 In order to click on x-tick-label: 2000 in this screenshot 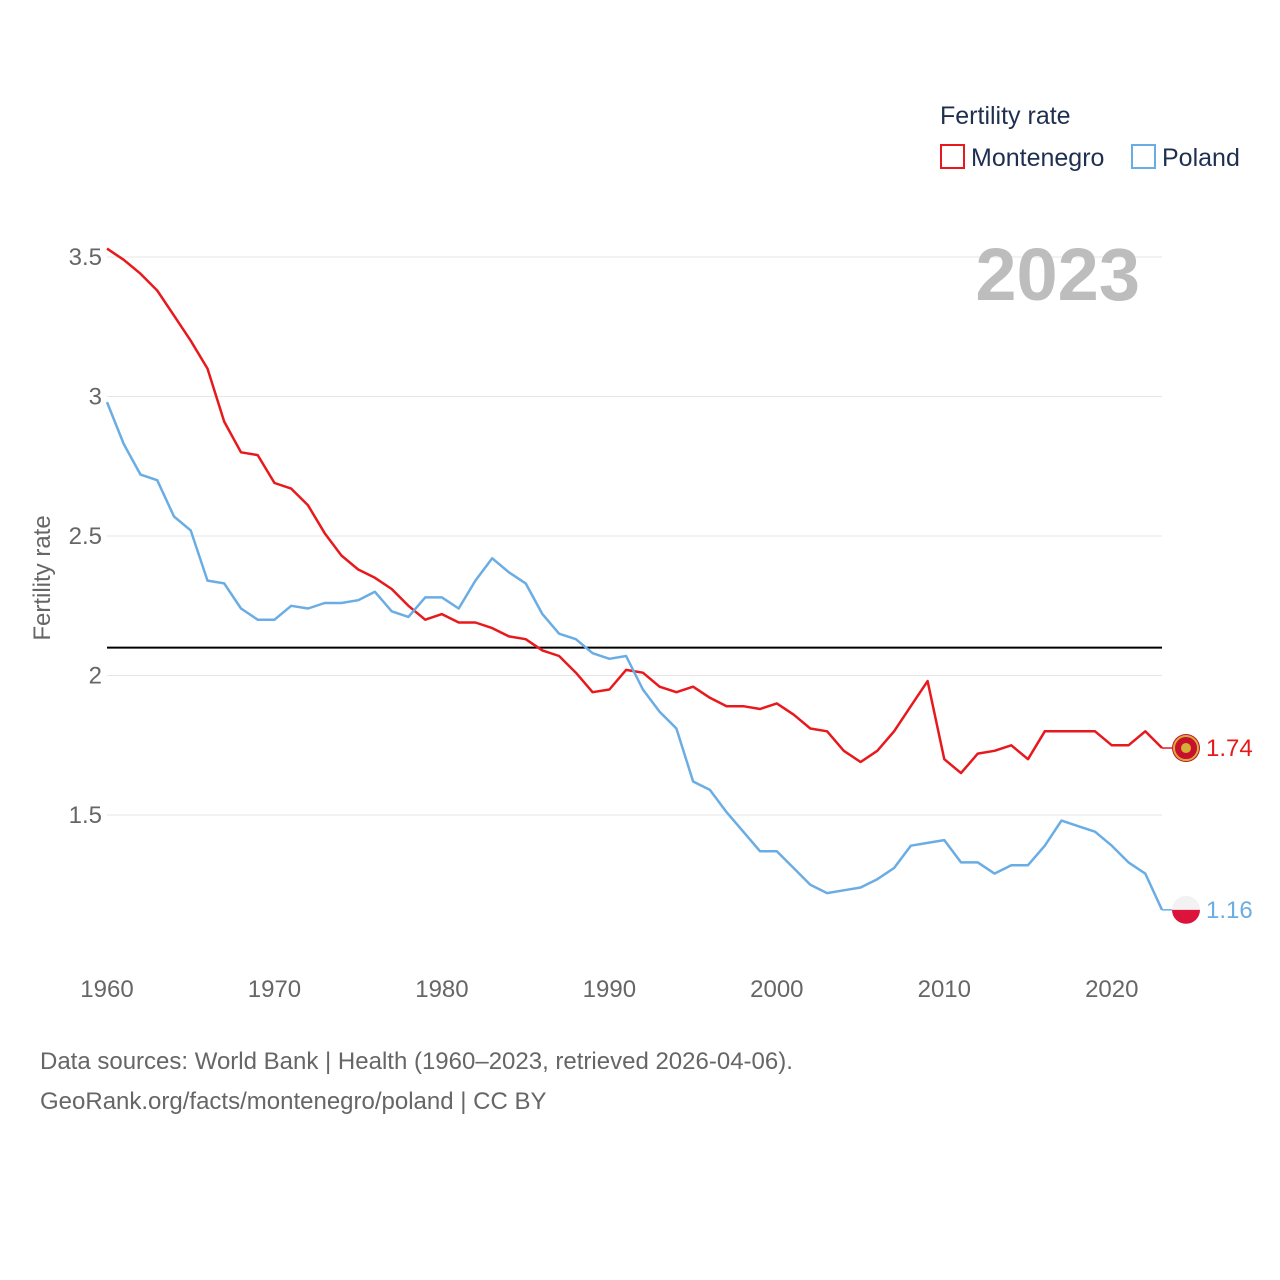, I will do `click(776, 989)`.